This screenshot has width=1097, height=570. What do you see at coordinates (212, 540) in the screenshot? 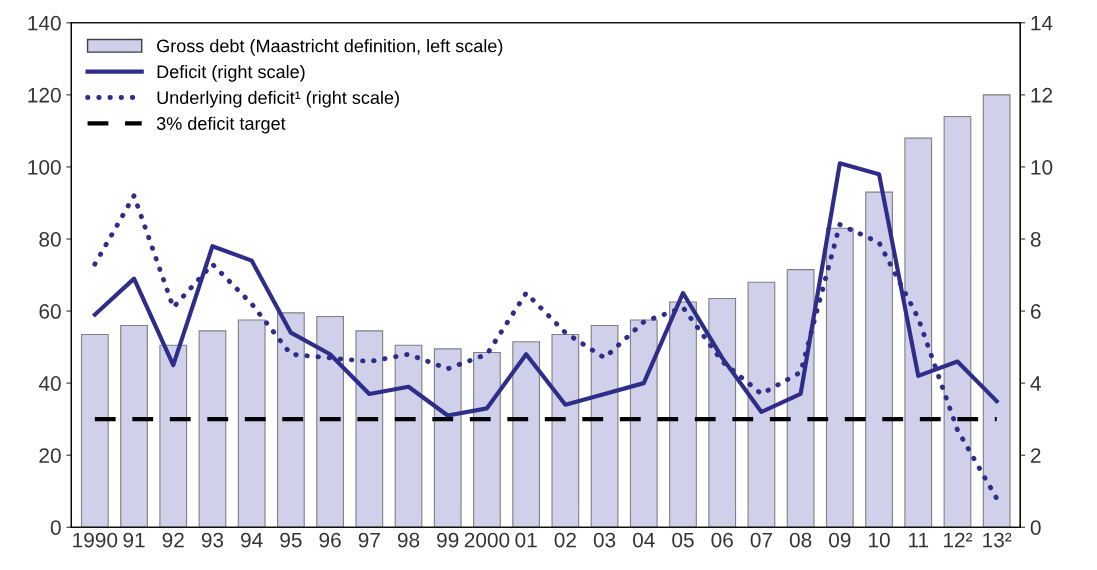
I see `x-tick-label: 93` at bounding box center [212, 540].